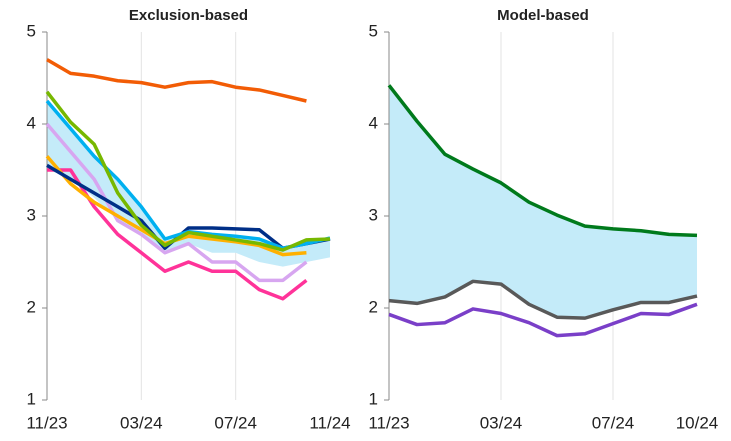 The image size is (731, 441). Describe the element at coordinates (543, 15) in the screenshot. I see `chart-title: Model-based` at that location.